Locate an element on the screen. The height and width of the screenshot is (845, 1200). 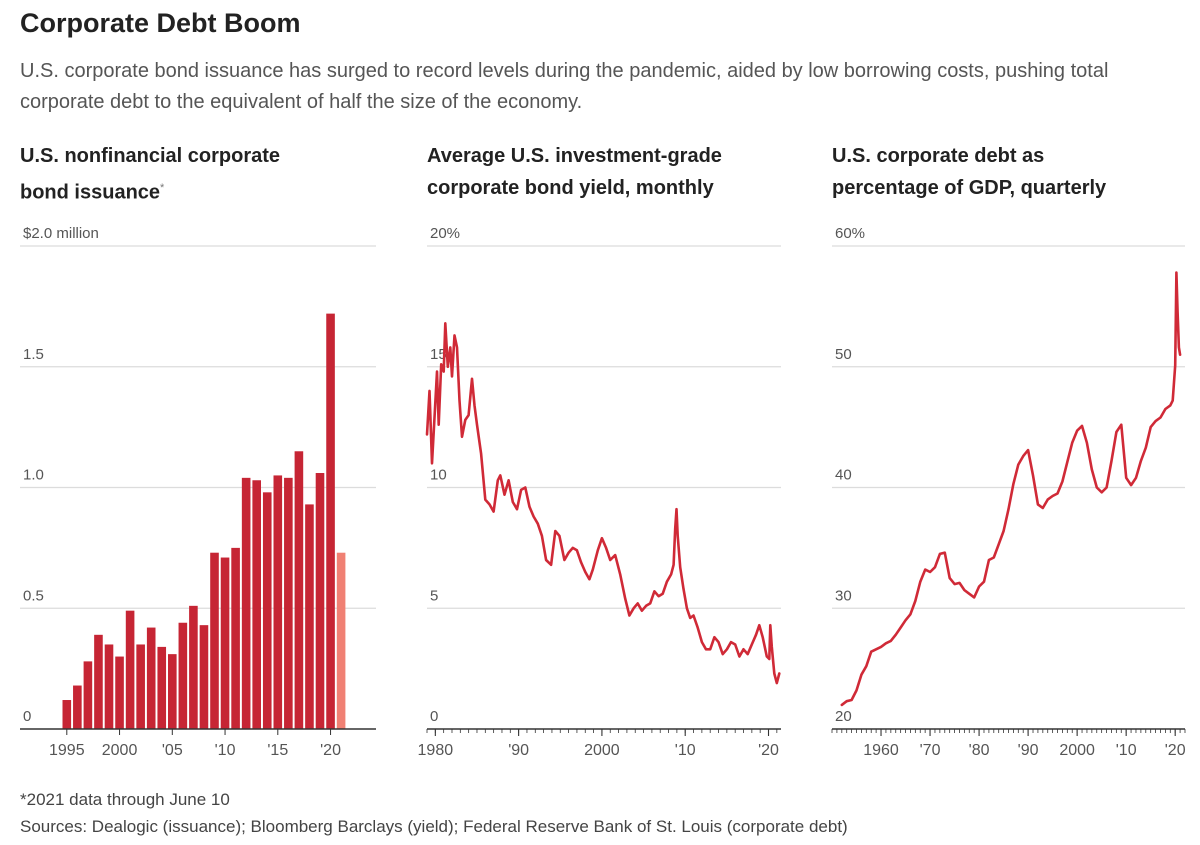
y-tick-label: 50 is located at coordinates (843, 354).